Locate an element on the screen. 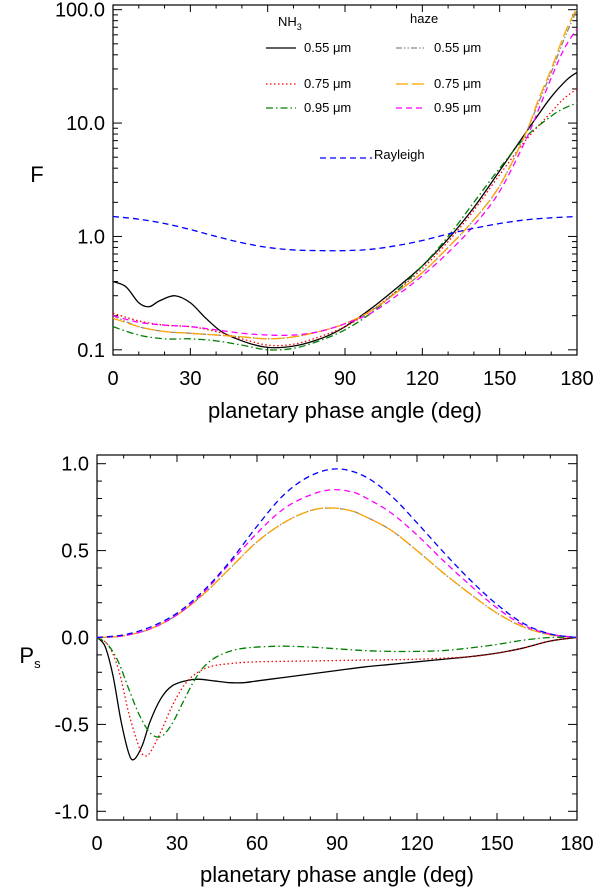 This screenshot has width=600, height=891. legend-group-haze: haze is located at coordinates (424, 18).